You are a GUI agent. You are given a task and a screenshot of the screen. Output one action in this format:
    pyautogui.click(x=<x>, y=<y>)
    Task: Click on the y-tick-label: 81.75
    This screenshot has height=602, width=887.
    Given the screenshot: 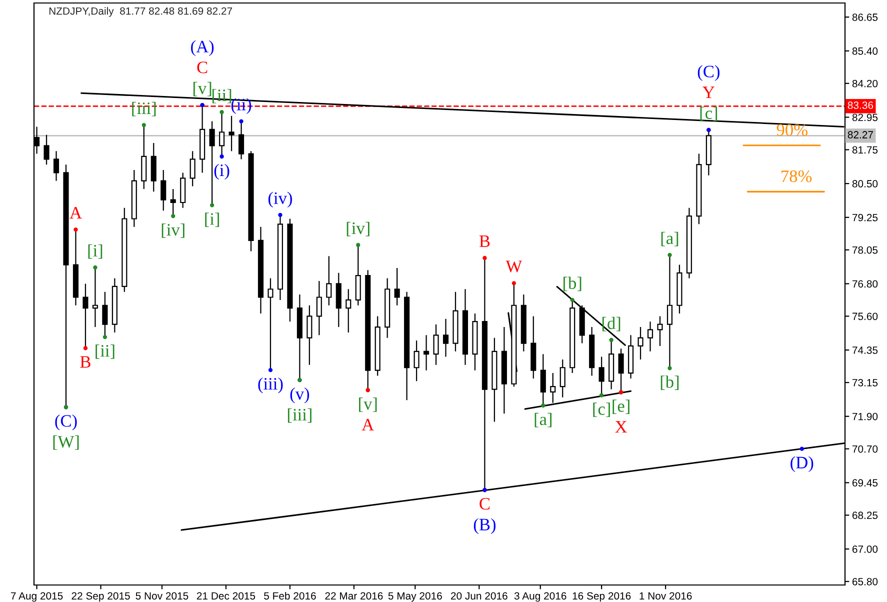 What is the action you would take?
    pyautogui.click(x=865, y=150)
    